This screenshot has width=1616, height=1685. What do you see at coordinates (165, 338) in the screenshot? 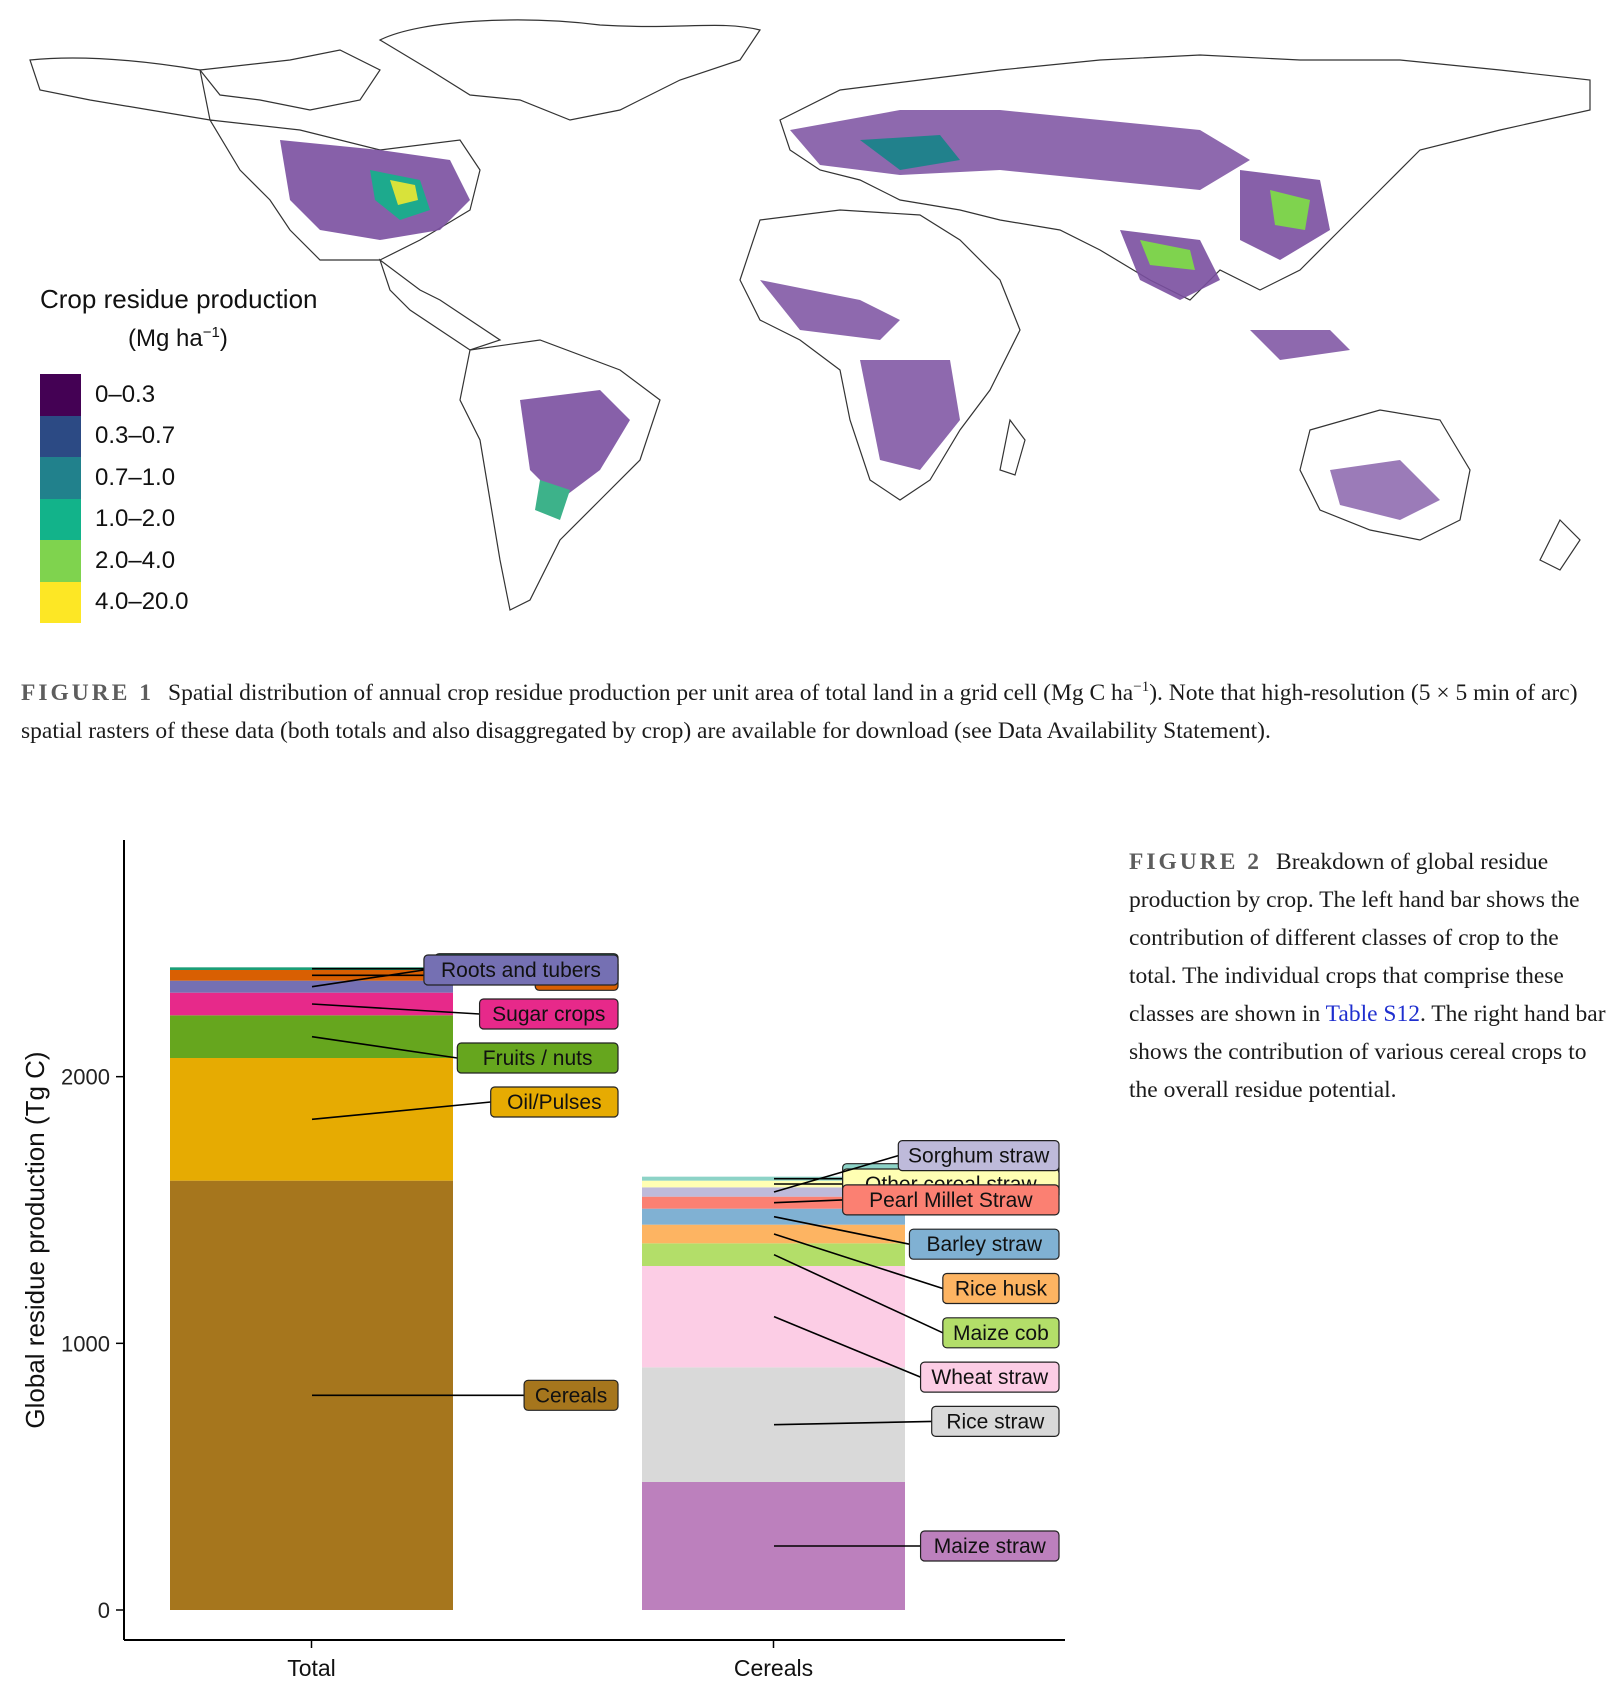
I see `legend-unit-base: (Mg ha` at bounding box center [165, 338].